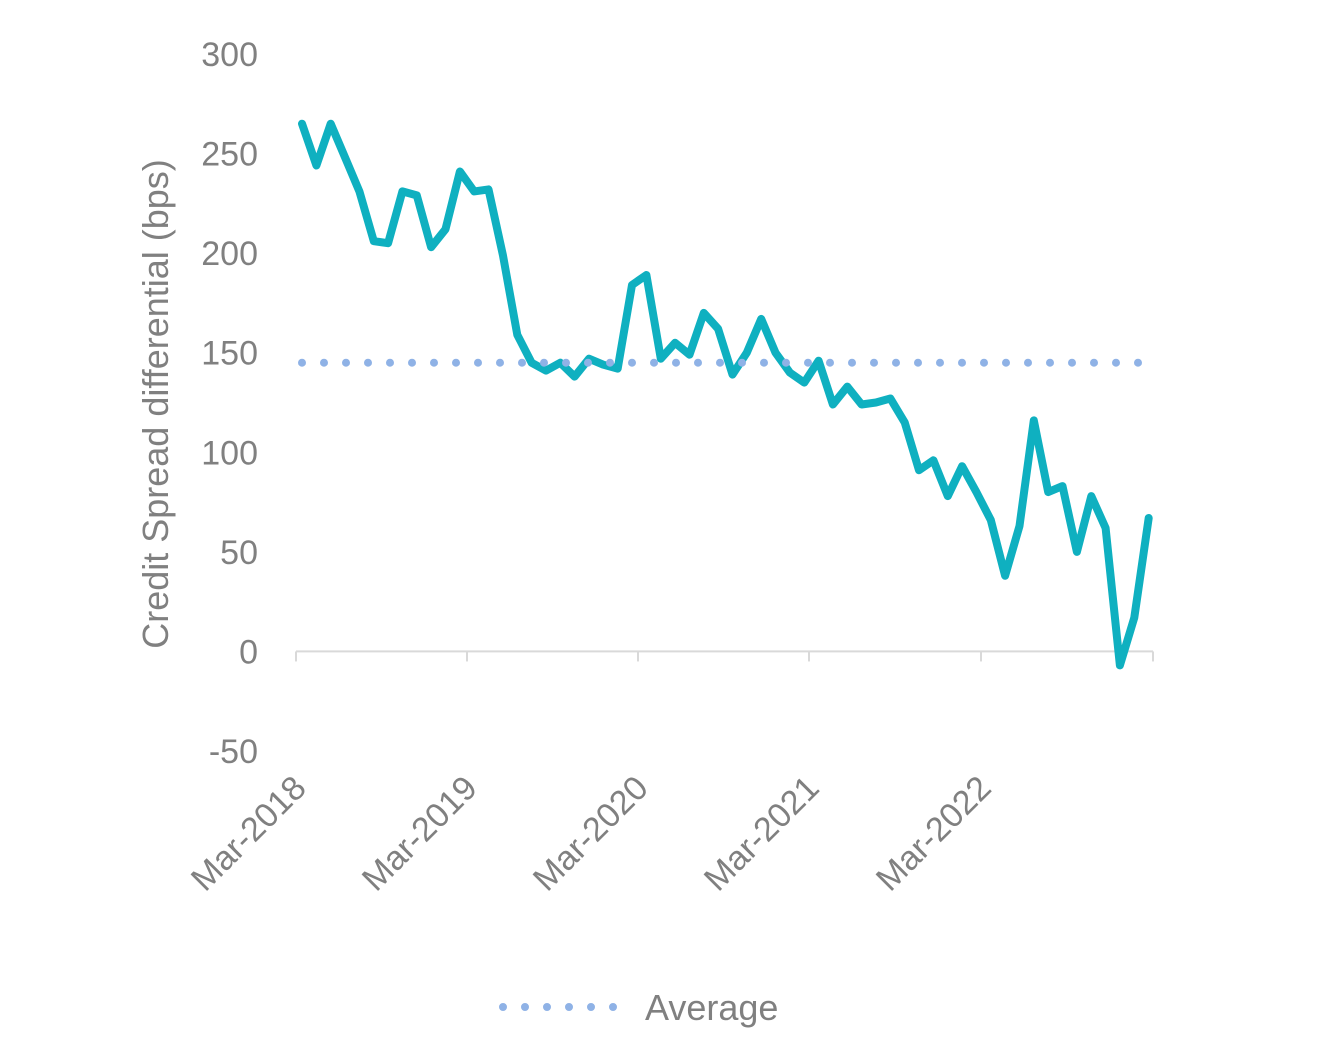 This screenshot has height=1059, width=1321. Describe the element at coordinates (229, 403) in the screenshot. I see `y-axis-ticks: 300 250 200 150 100 50 0 -50` at that location.